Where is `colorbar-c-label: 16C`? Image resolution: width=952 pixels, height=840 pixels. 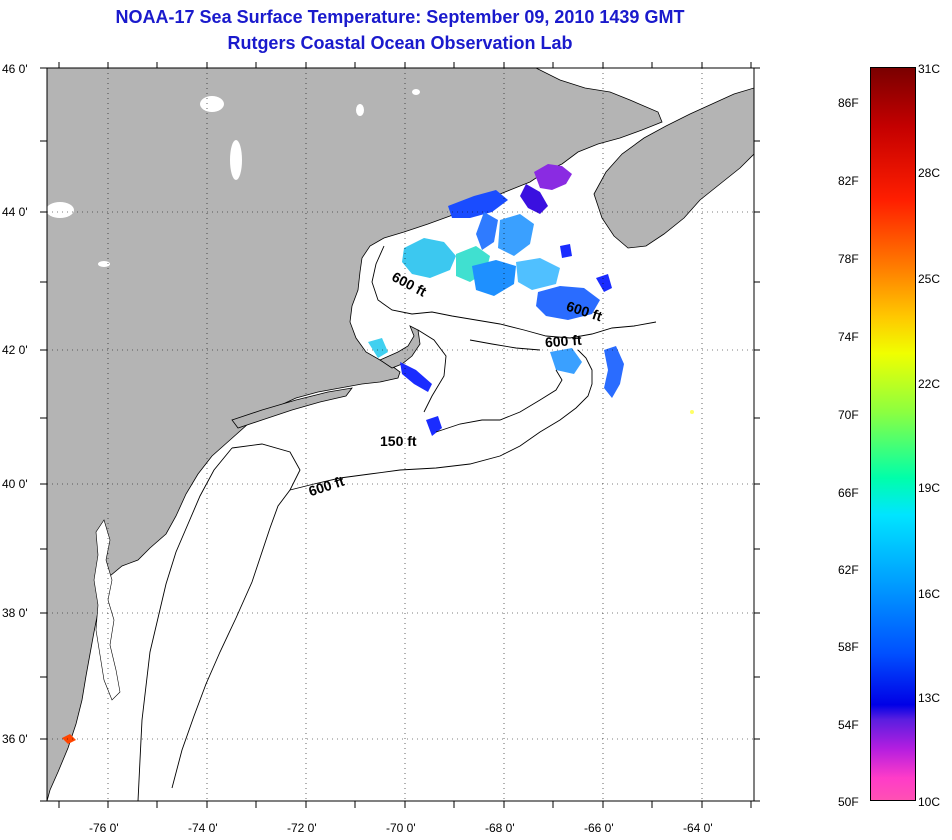
colorbar-c-label: 16C is located at coordinates (929, 594).